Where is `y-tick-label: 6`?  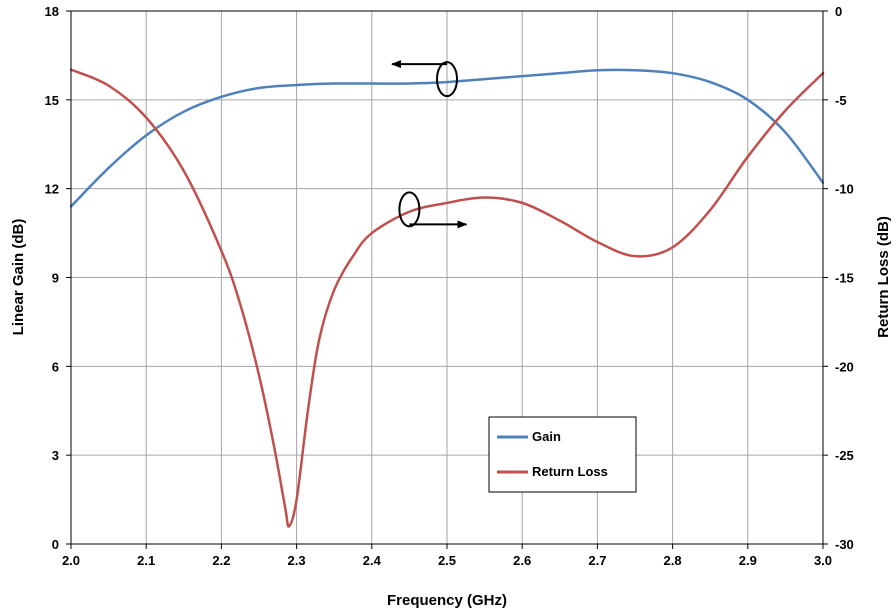
y-tick-label: 6 is located at coordinates (55, 366).